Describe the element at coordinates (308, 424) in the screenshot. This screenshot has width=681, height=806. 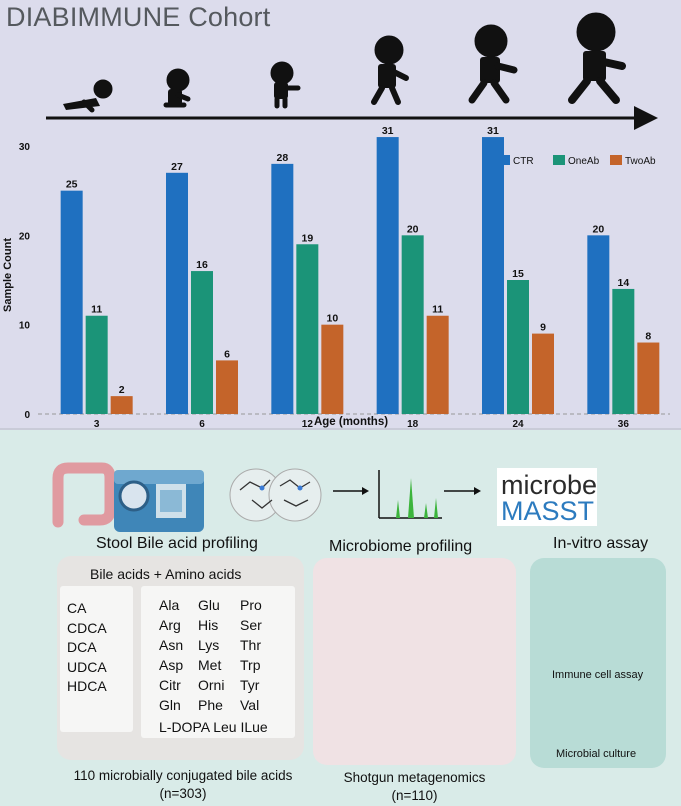
I see `x-tick-label: 12` at that location.